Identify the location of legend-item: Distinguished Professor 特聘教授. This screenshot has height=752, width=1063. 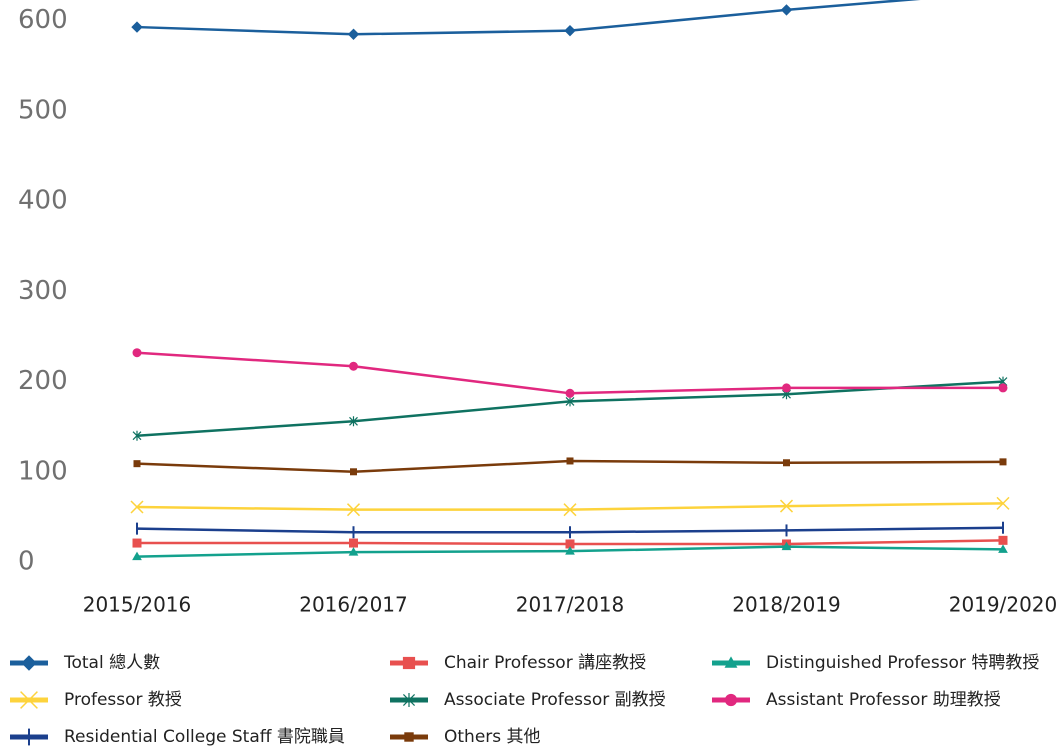
(875, 663).